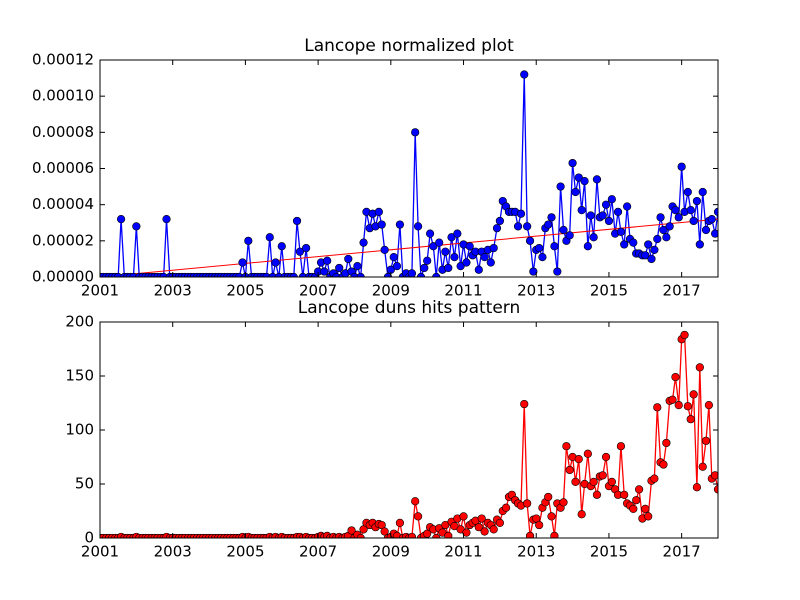  Describe the element at coordinates (100, 291) in the screenshot. I see `x-tick-label: 2001` at that location.